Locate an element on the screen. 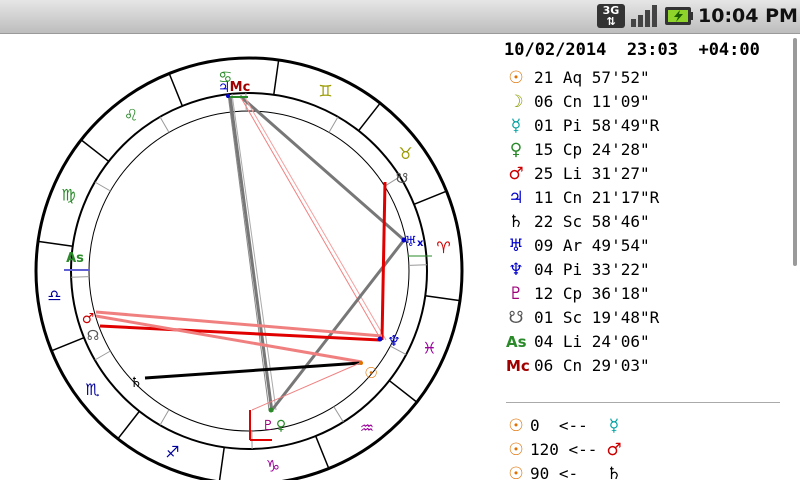 This screenshot has height=480, width=800. node-marker: ☊ is located at coordinates (93, 336).